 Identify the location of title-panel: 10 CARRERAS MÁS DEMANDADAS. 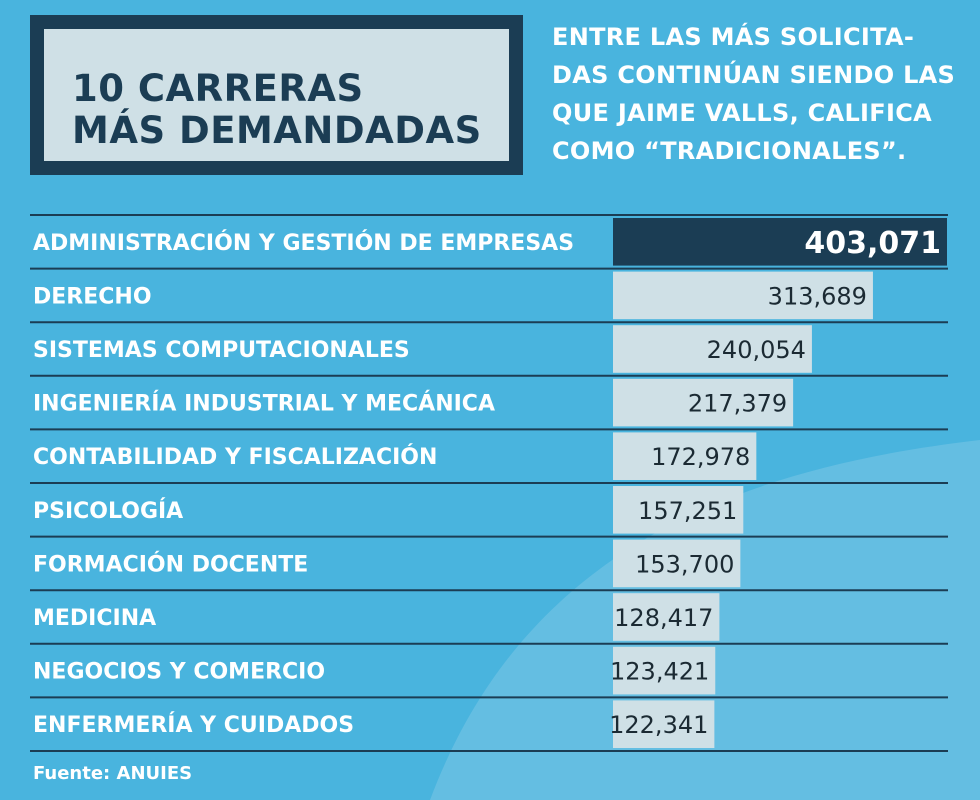
(276, 95).